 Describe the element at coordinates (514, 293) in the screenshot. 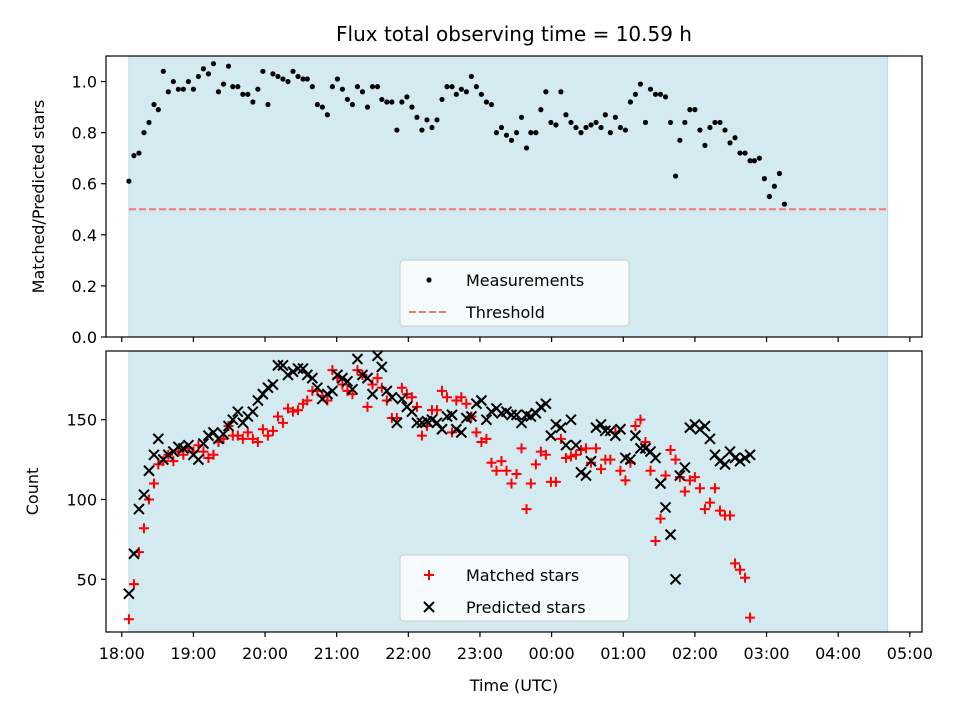

I see `legend: Measurements Threshold` at that location.